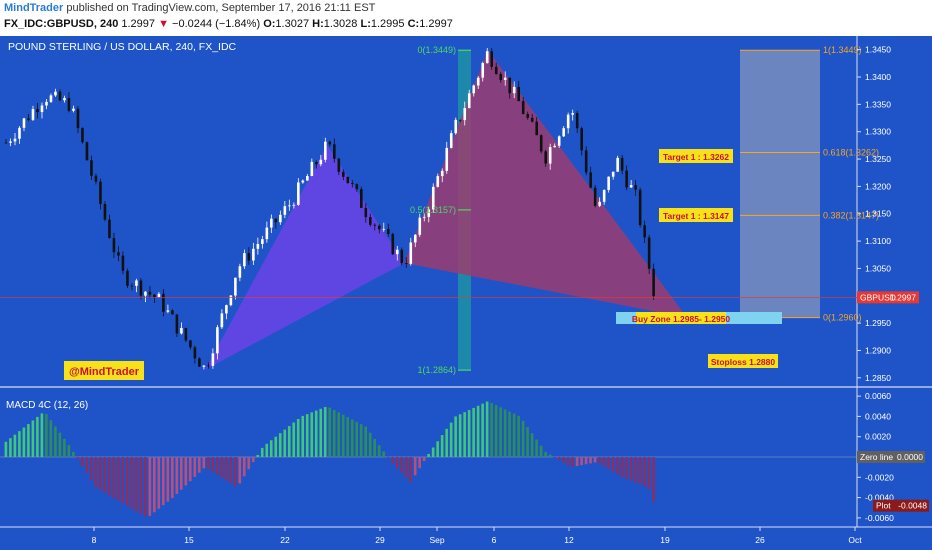 The width and height of the screenshot is (932, 550). Describe the element at coordinates (305, 257) in the screenshot. I see `pattern-xab-triangle` at that location.